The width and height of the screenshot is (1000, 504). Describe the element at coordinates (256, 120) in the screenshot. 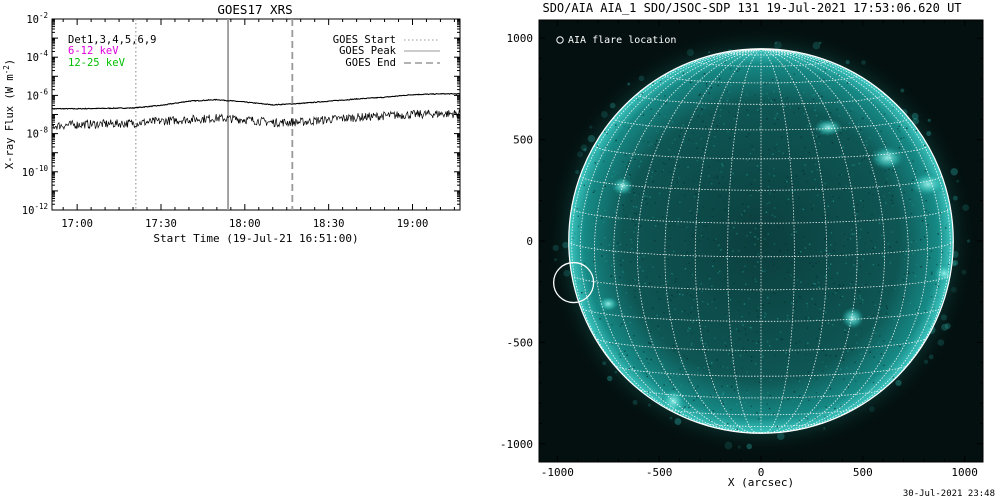

I see `goes-series-line` at that location.